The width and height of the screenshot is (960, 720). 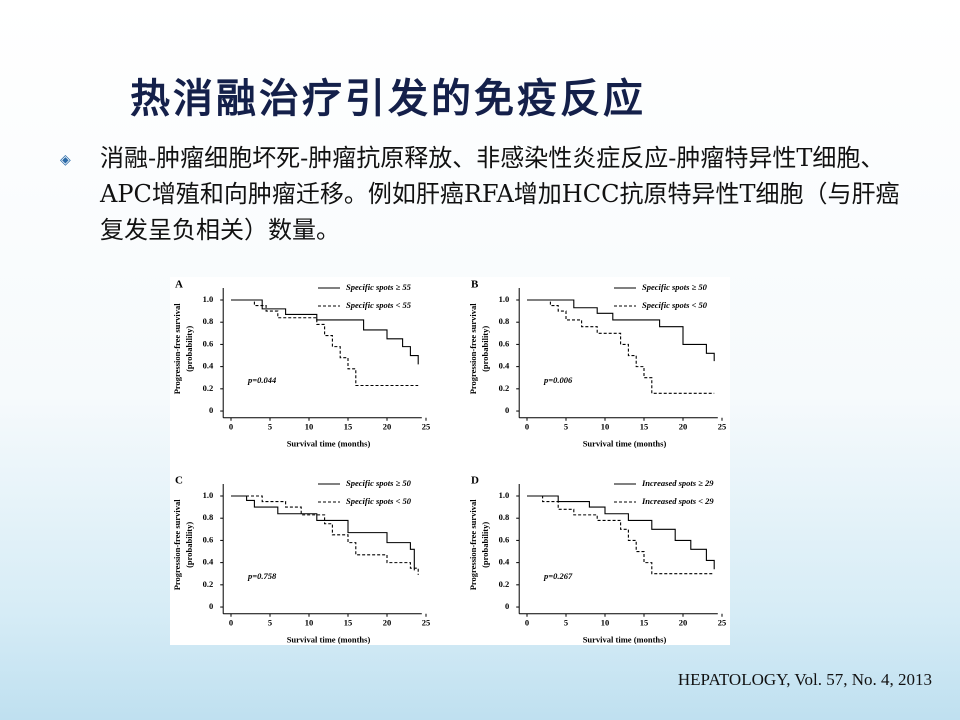 What do you see at coordinates (179, 285) in the screenshot?
I see `panel-label: A` at bounding box center [179, 285].